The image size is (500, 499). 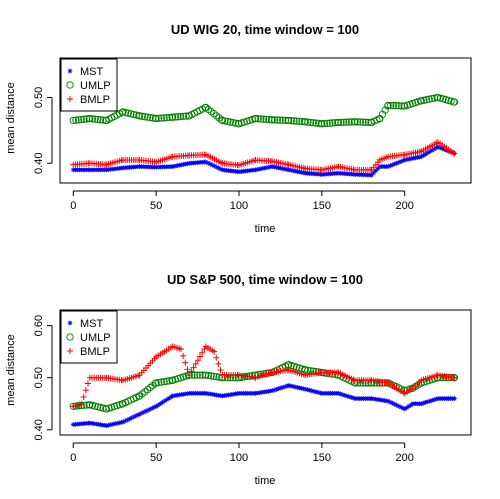 I want to click on x-tick-label: 150, so click(x=322, y=458).